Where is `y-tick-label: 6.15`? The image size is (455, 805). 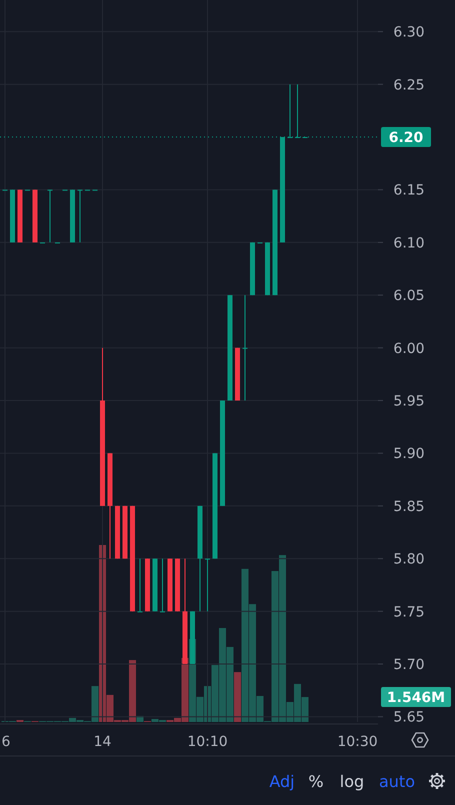 y-tick-label: 6.15 is located at coordinates (409, 190).